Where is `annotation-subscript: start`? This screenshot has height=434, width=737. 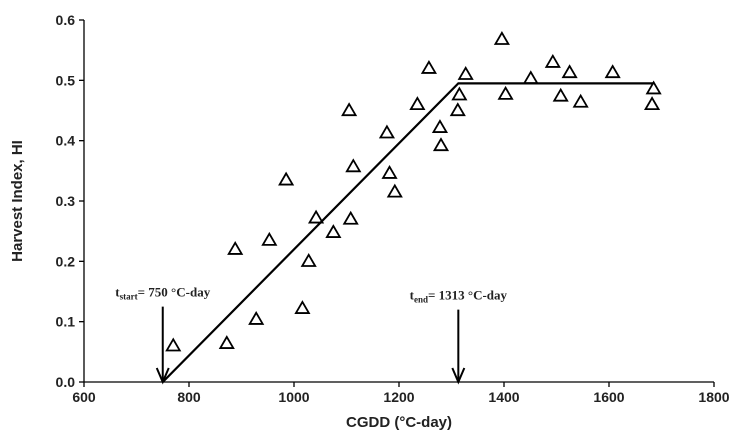 annotation-subscript: start is located at coordinates (129, 297).